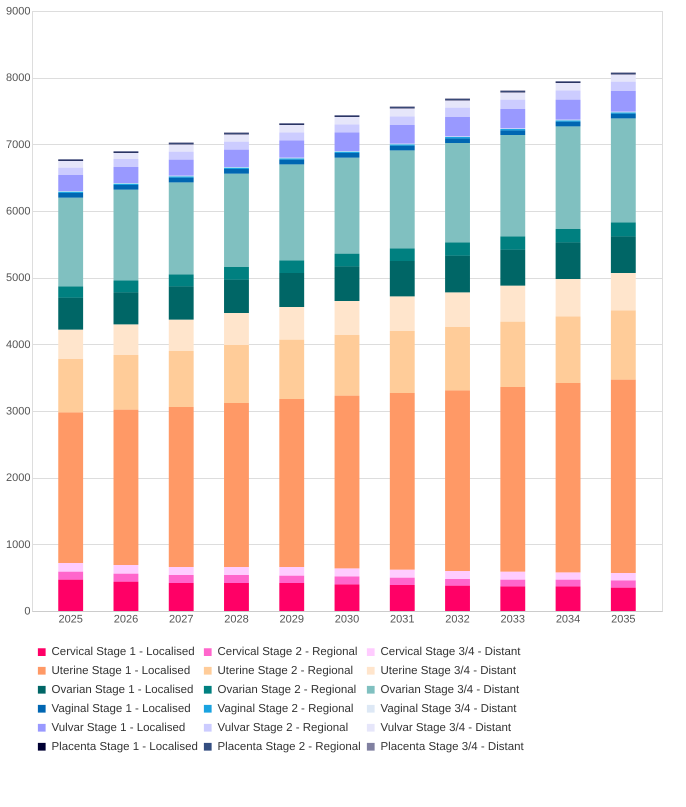  What do you see at coordinates (450, 690) in the screenshot?
I see `legend-label: Ovarian Stage 3/4 - Distant` at bounding box center [450, 690].